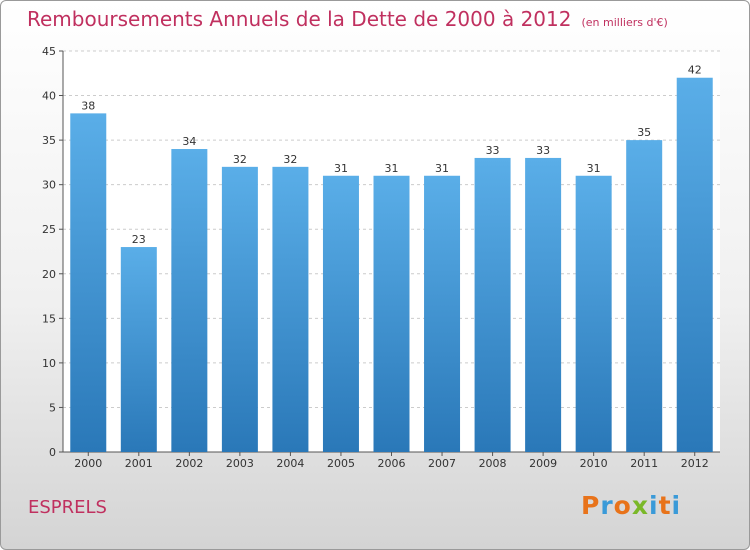  I want to click on bar-2001, so click(138, 349).